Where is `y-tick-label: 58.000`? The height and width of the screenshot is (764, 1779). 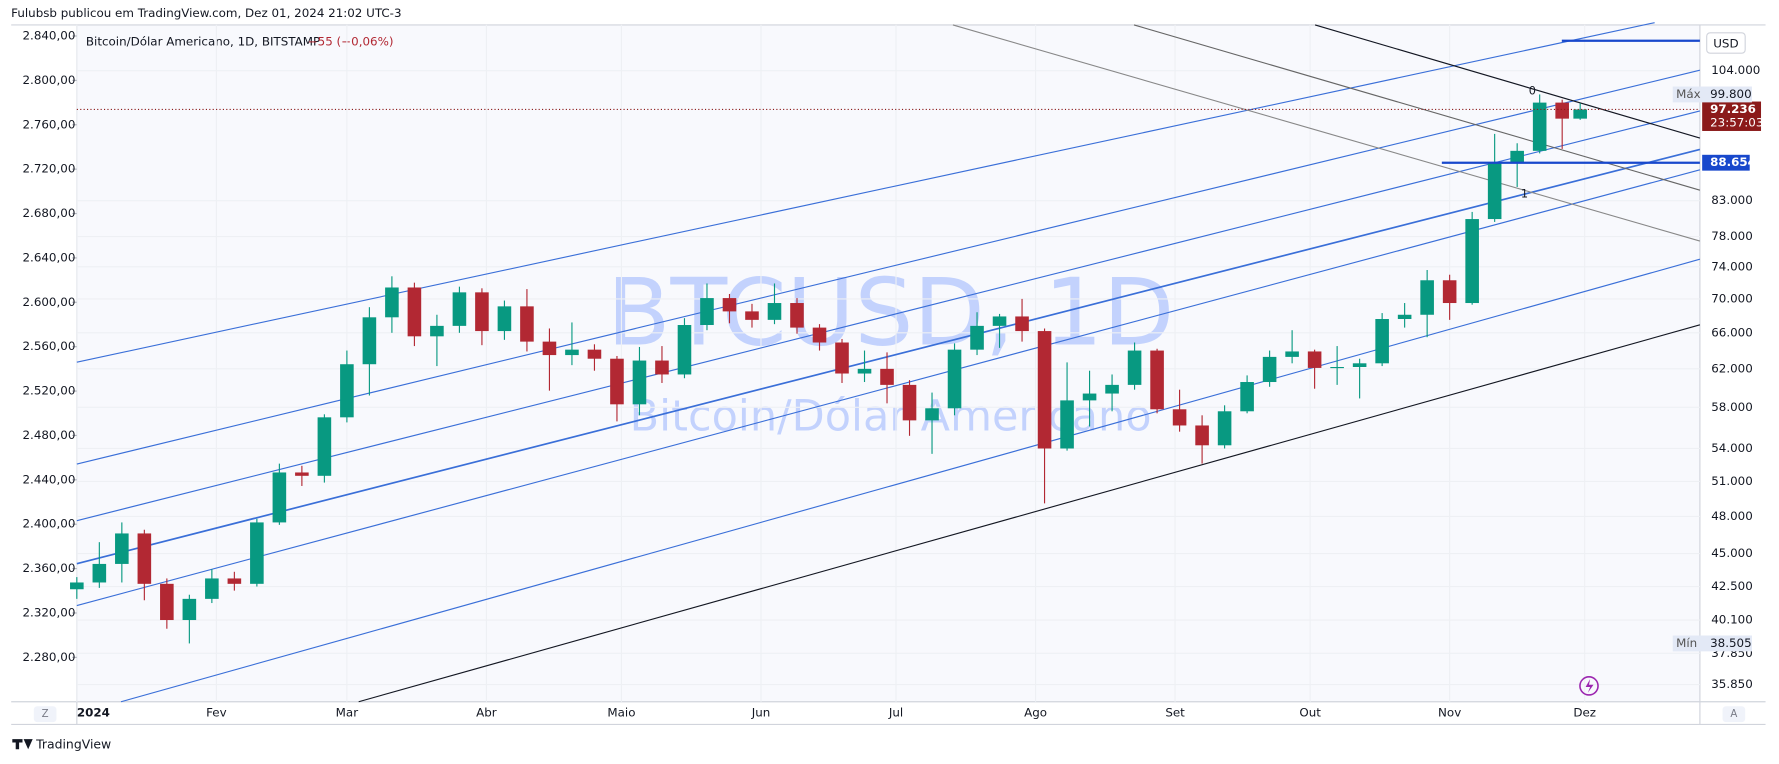
y-tick-label: 58.000 is located at coordinates (1732, 407).